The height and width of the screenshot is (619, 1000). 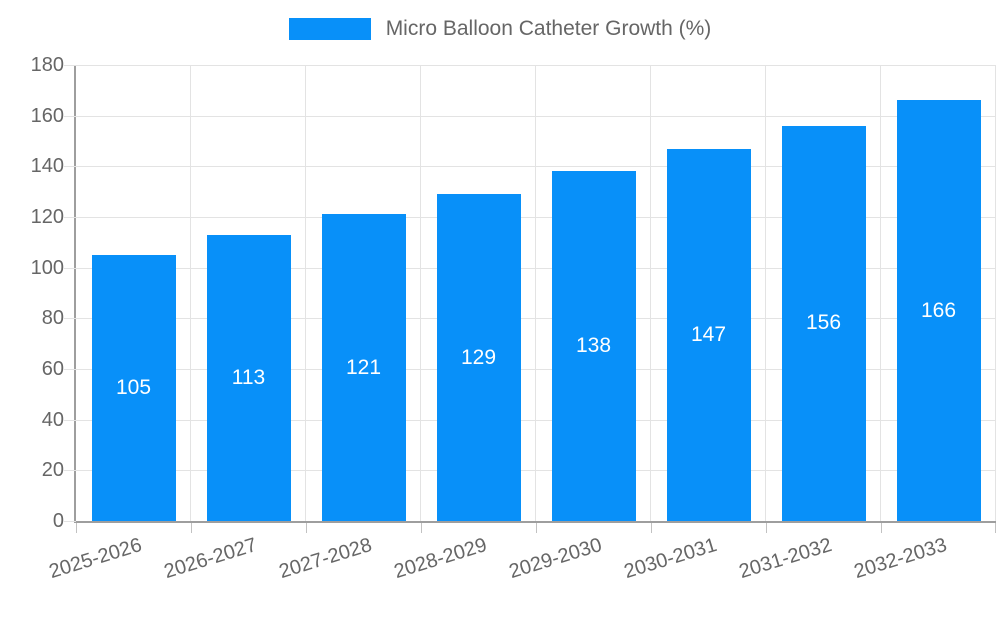 I want to click on legend-swatch-icon, so click(x=329, y=29).